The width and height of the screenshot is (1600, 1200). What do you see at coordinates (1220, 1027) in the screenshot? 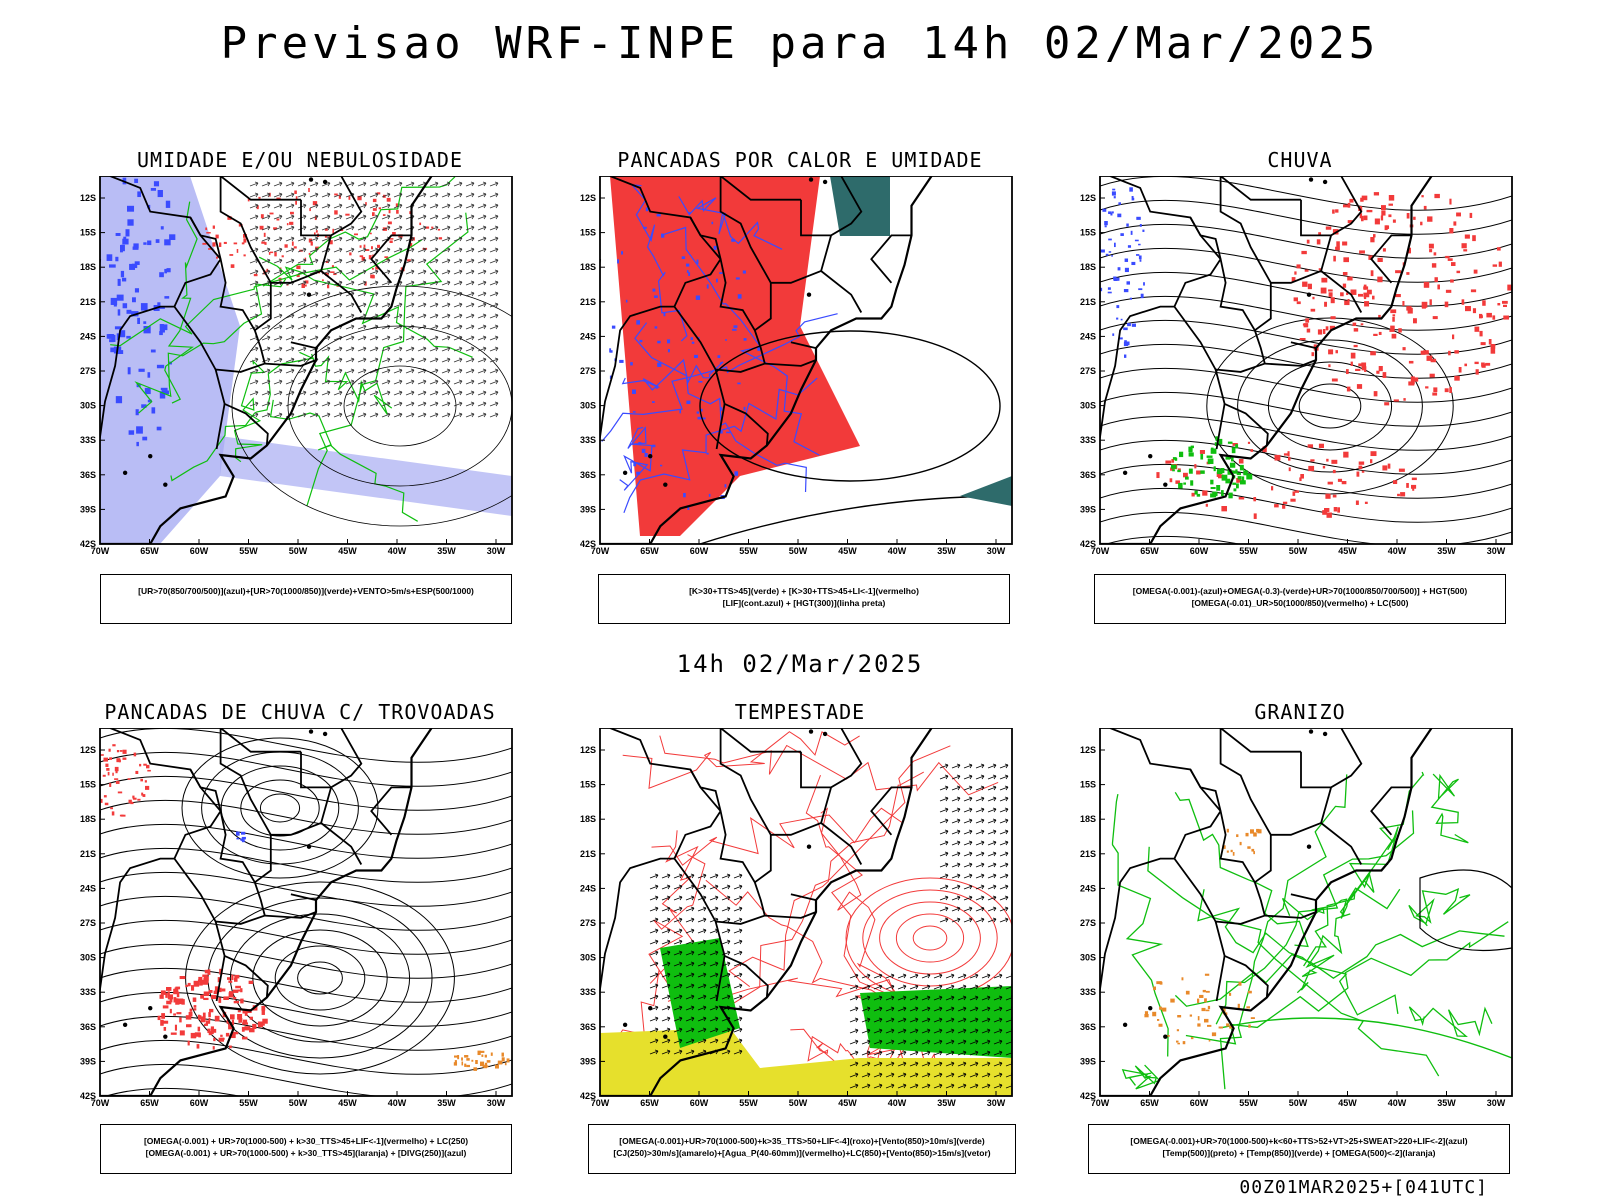
I see `omega-area` at bounding box center [1220, 1027].